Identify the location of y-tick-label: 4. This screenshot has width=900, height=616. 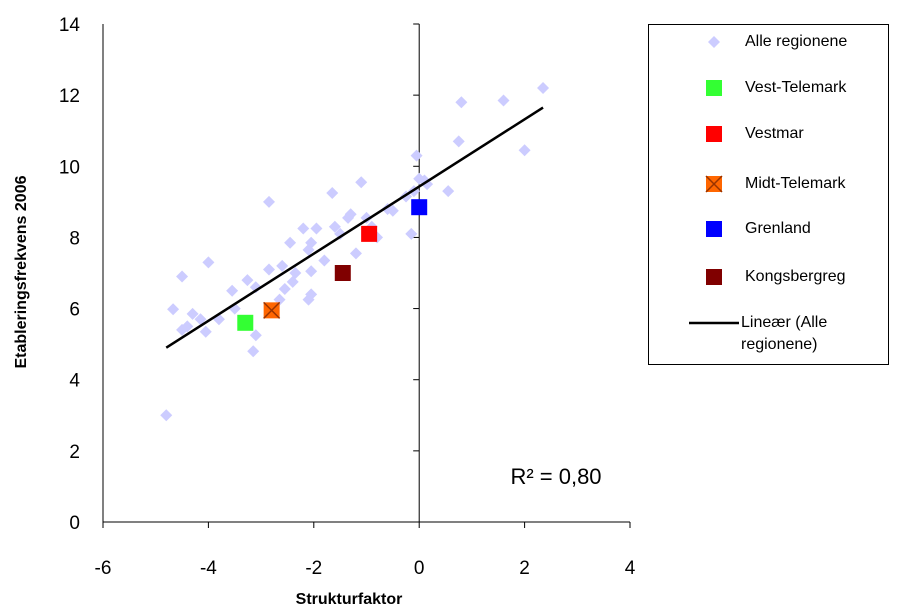
(74, 381).